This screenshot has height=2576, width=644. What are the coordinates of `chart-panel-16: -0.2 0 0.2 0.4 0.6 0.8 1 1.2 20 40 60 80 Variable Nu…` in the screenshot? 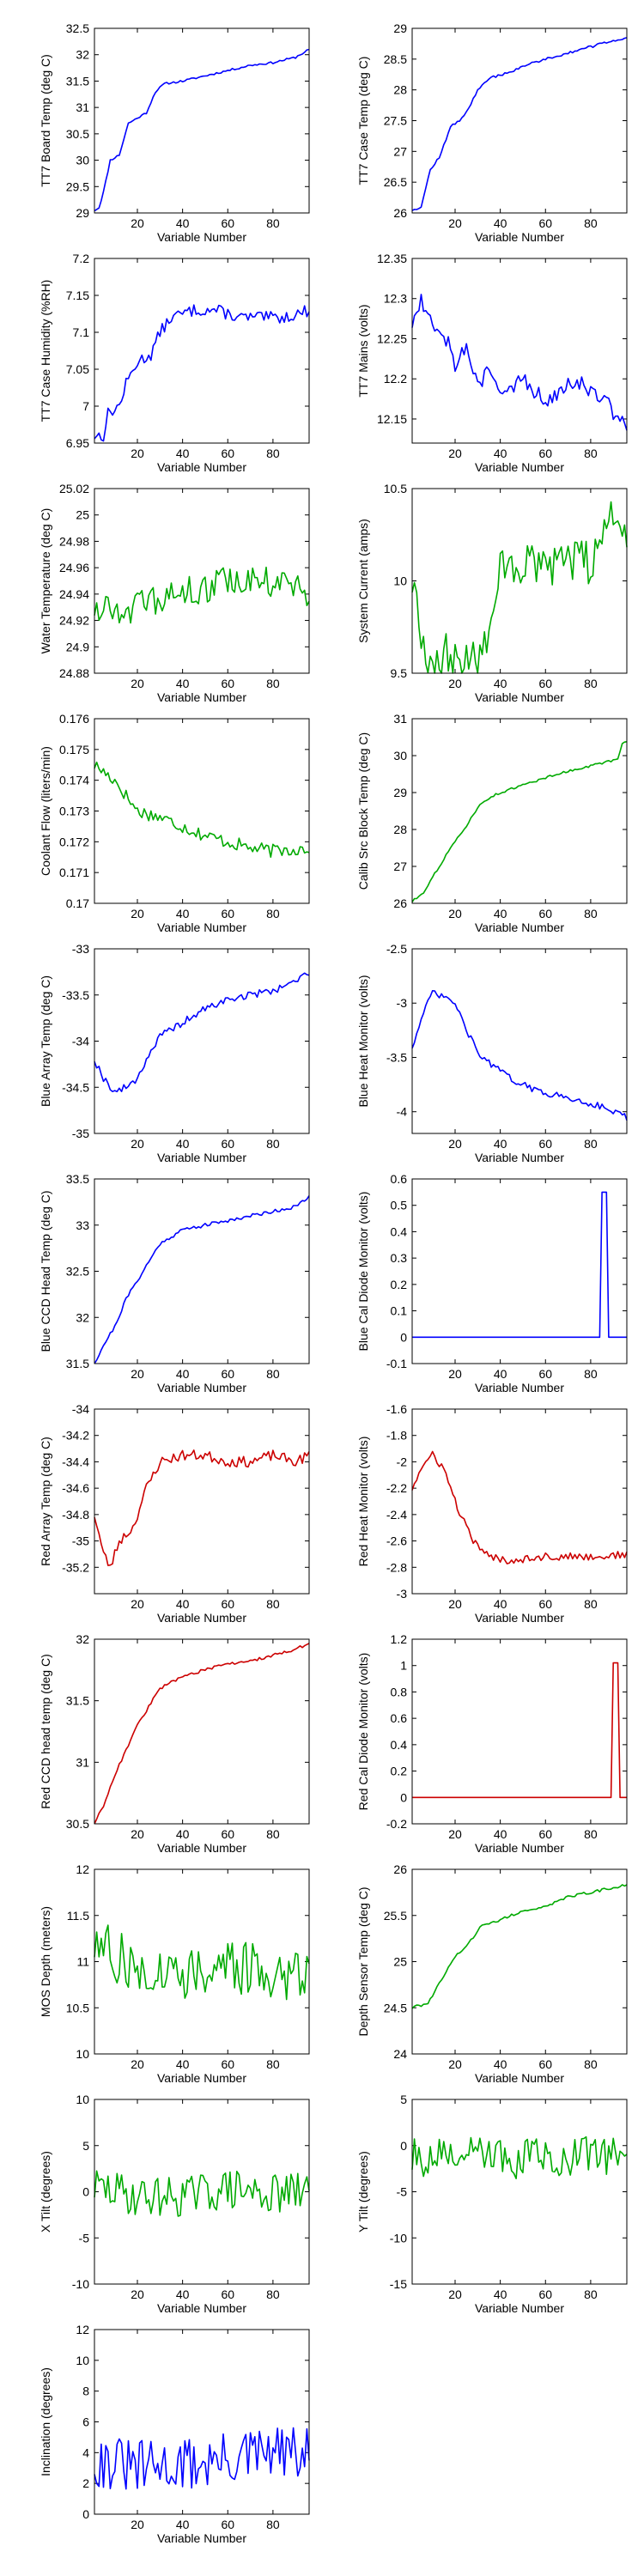 It's located at (492, 1744).